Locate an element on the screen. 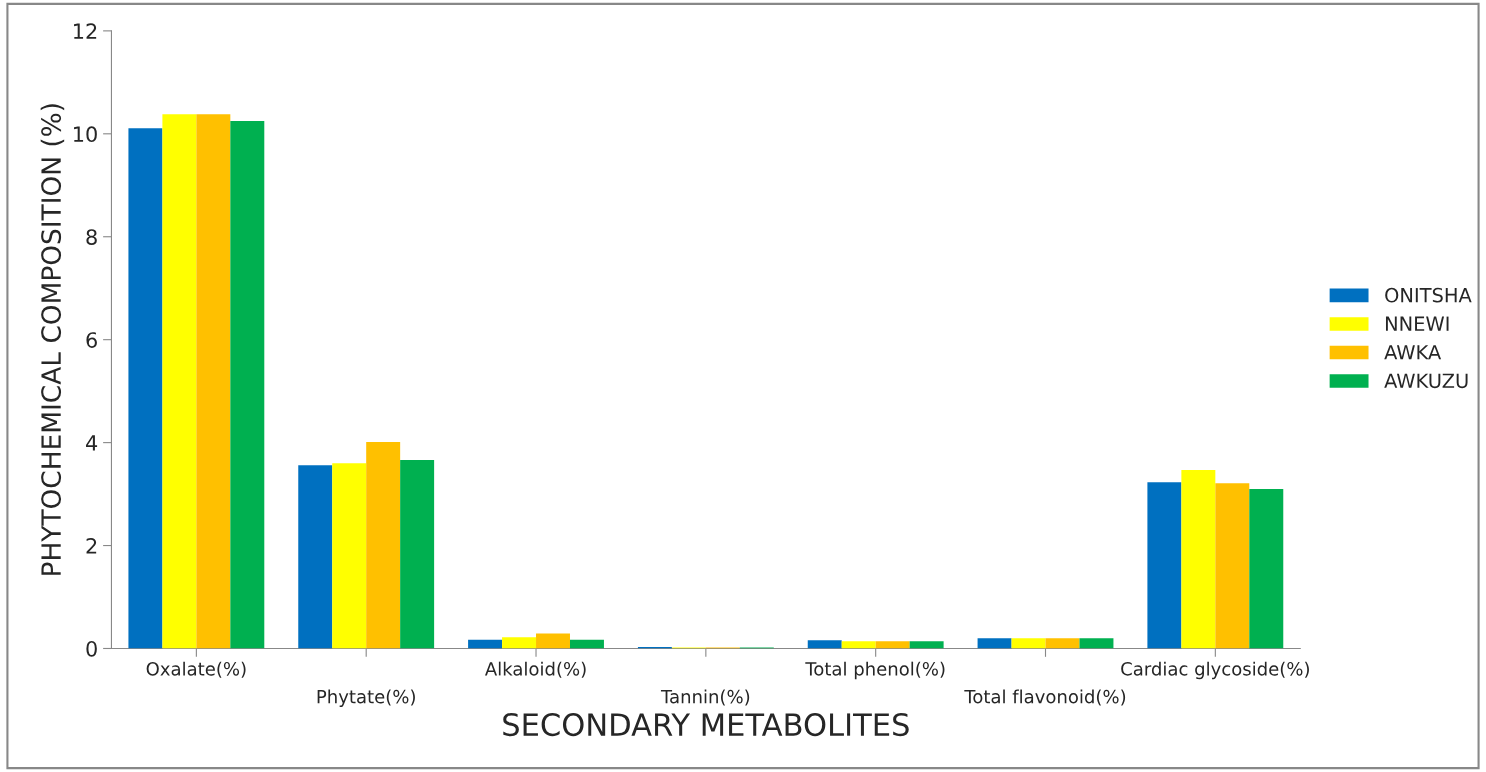 This screenshot has width=1486, height=772. x-tick-label: Alkaloid(%) is located at coordinates (535, 669).